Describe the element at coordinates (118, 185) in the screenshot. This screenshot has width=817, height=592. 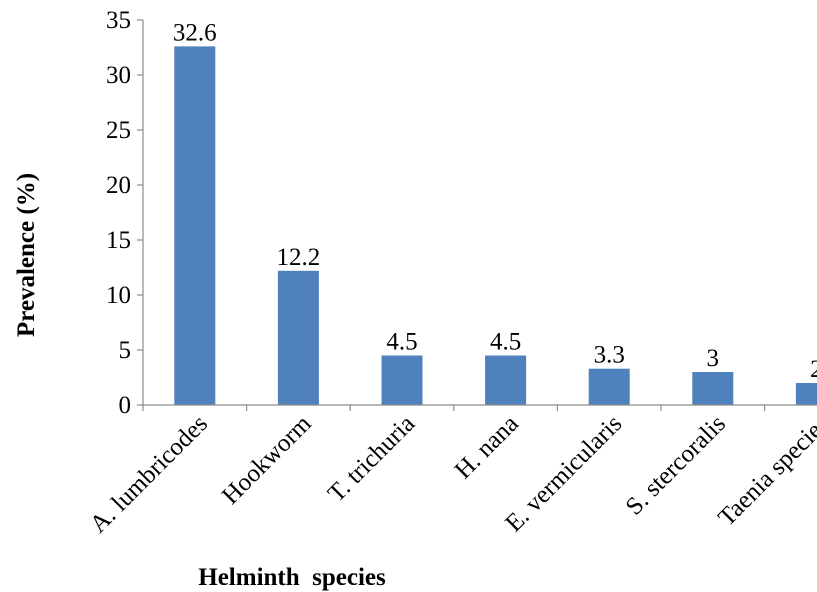
I see `y-tick-label: 20` at that location.